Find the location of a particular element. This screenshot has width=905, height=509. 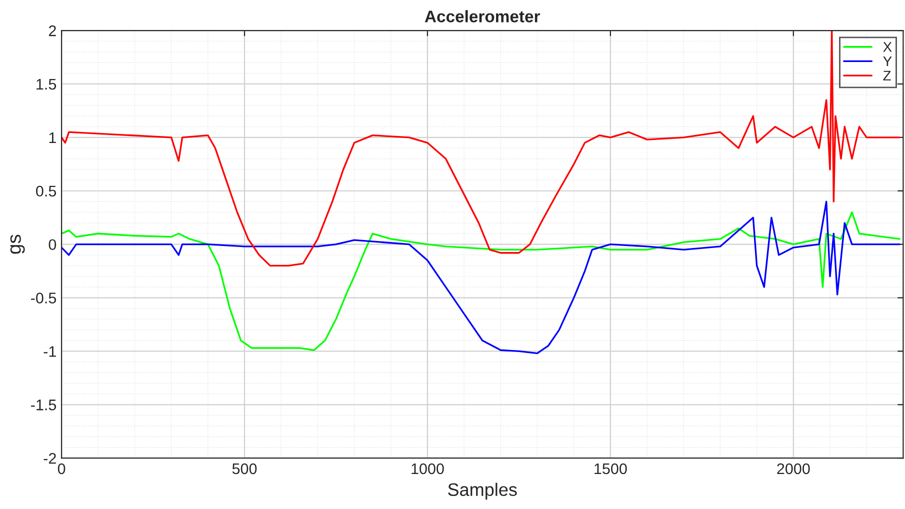

y-axis-title: gs is located at coordinates (17, 244).